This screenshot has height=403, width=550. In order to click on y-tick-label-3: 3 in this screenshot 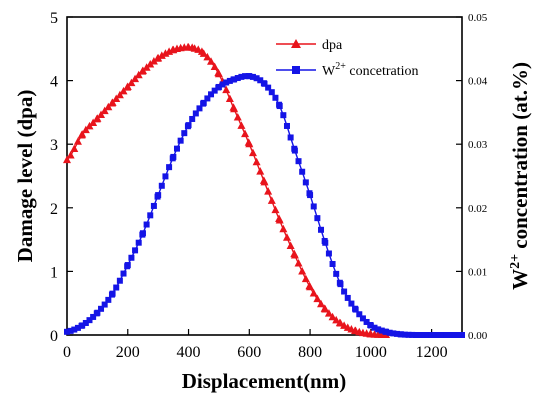, I will do `click(54, 145)`.